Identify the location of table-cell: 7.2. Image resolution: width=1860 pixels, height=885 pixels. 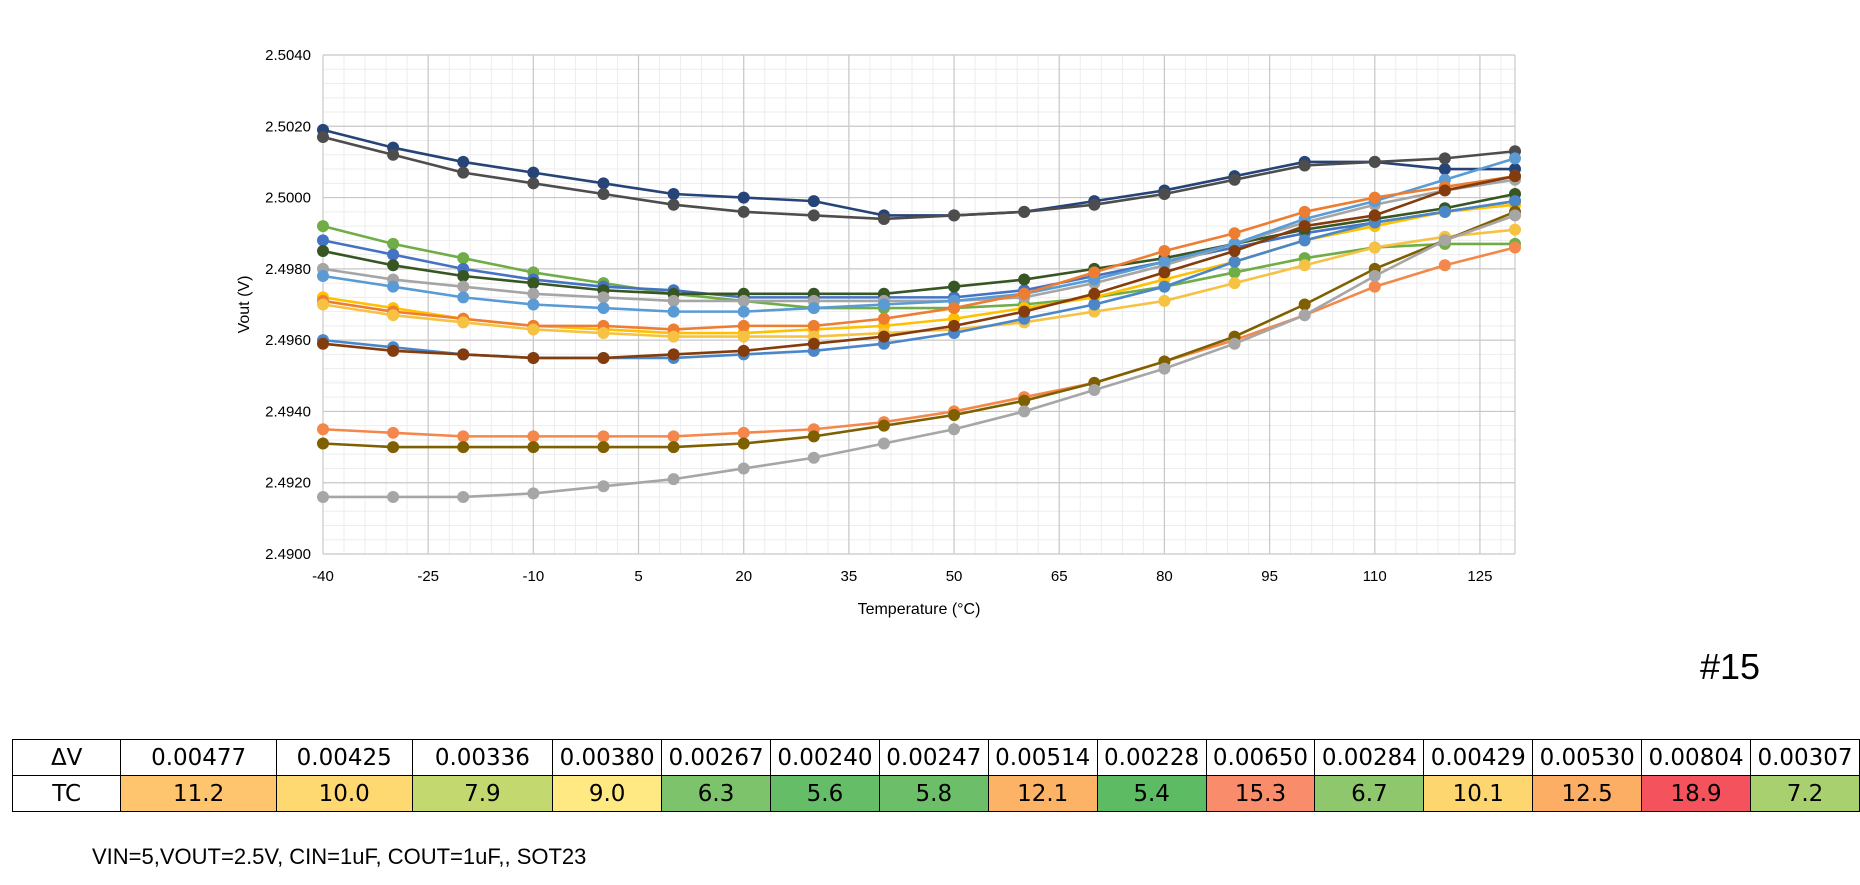
(1805, 793).